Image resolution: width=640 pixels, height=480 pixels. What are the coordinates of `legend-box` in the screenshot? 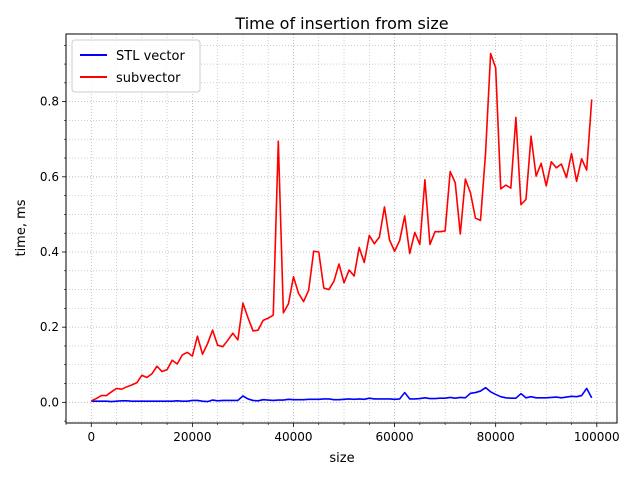 It's located at (136, 66).